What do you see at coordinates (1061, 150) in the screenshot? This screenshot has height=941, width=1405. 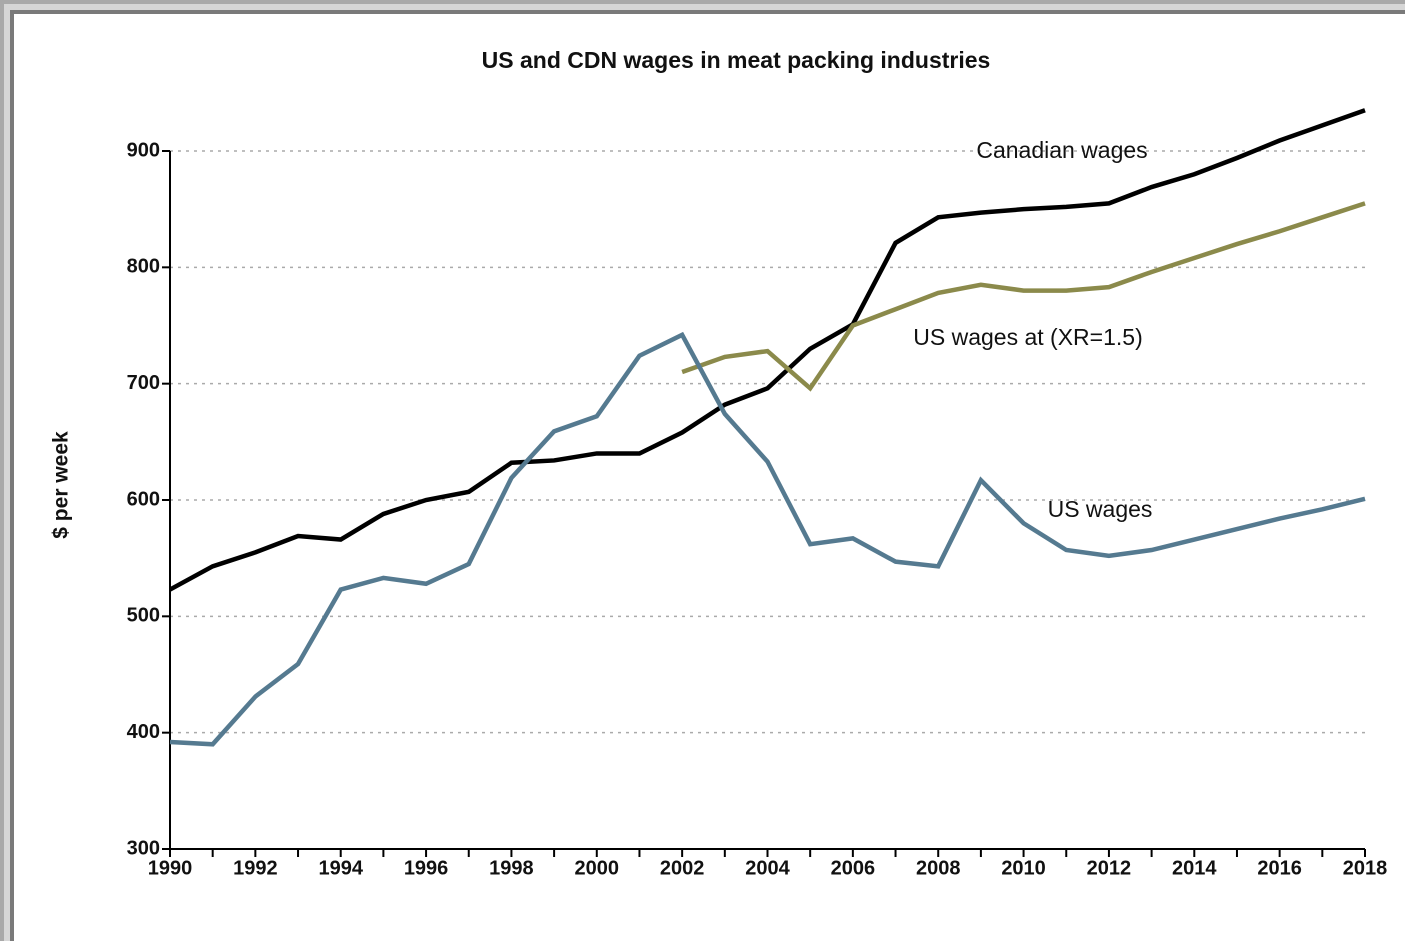 I see `series-label: Canadian wages` at bounding box center [1061, 150].